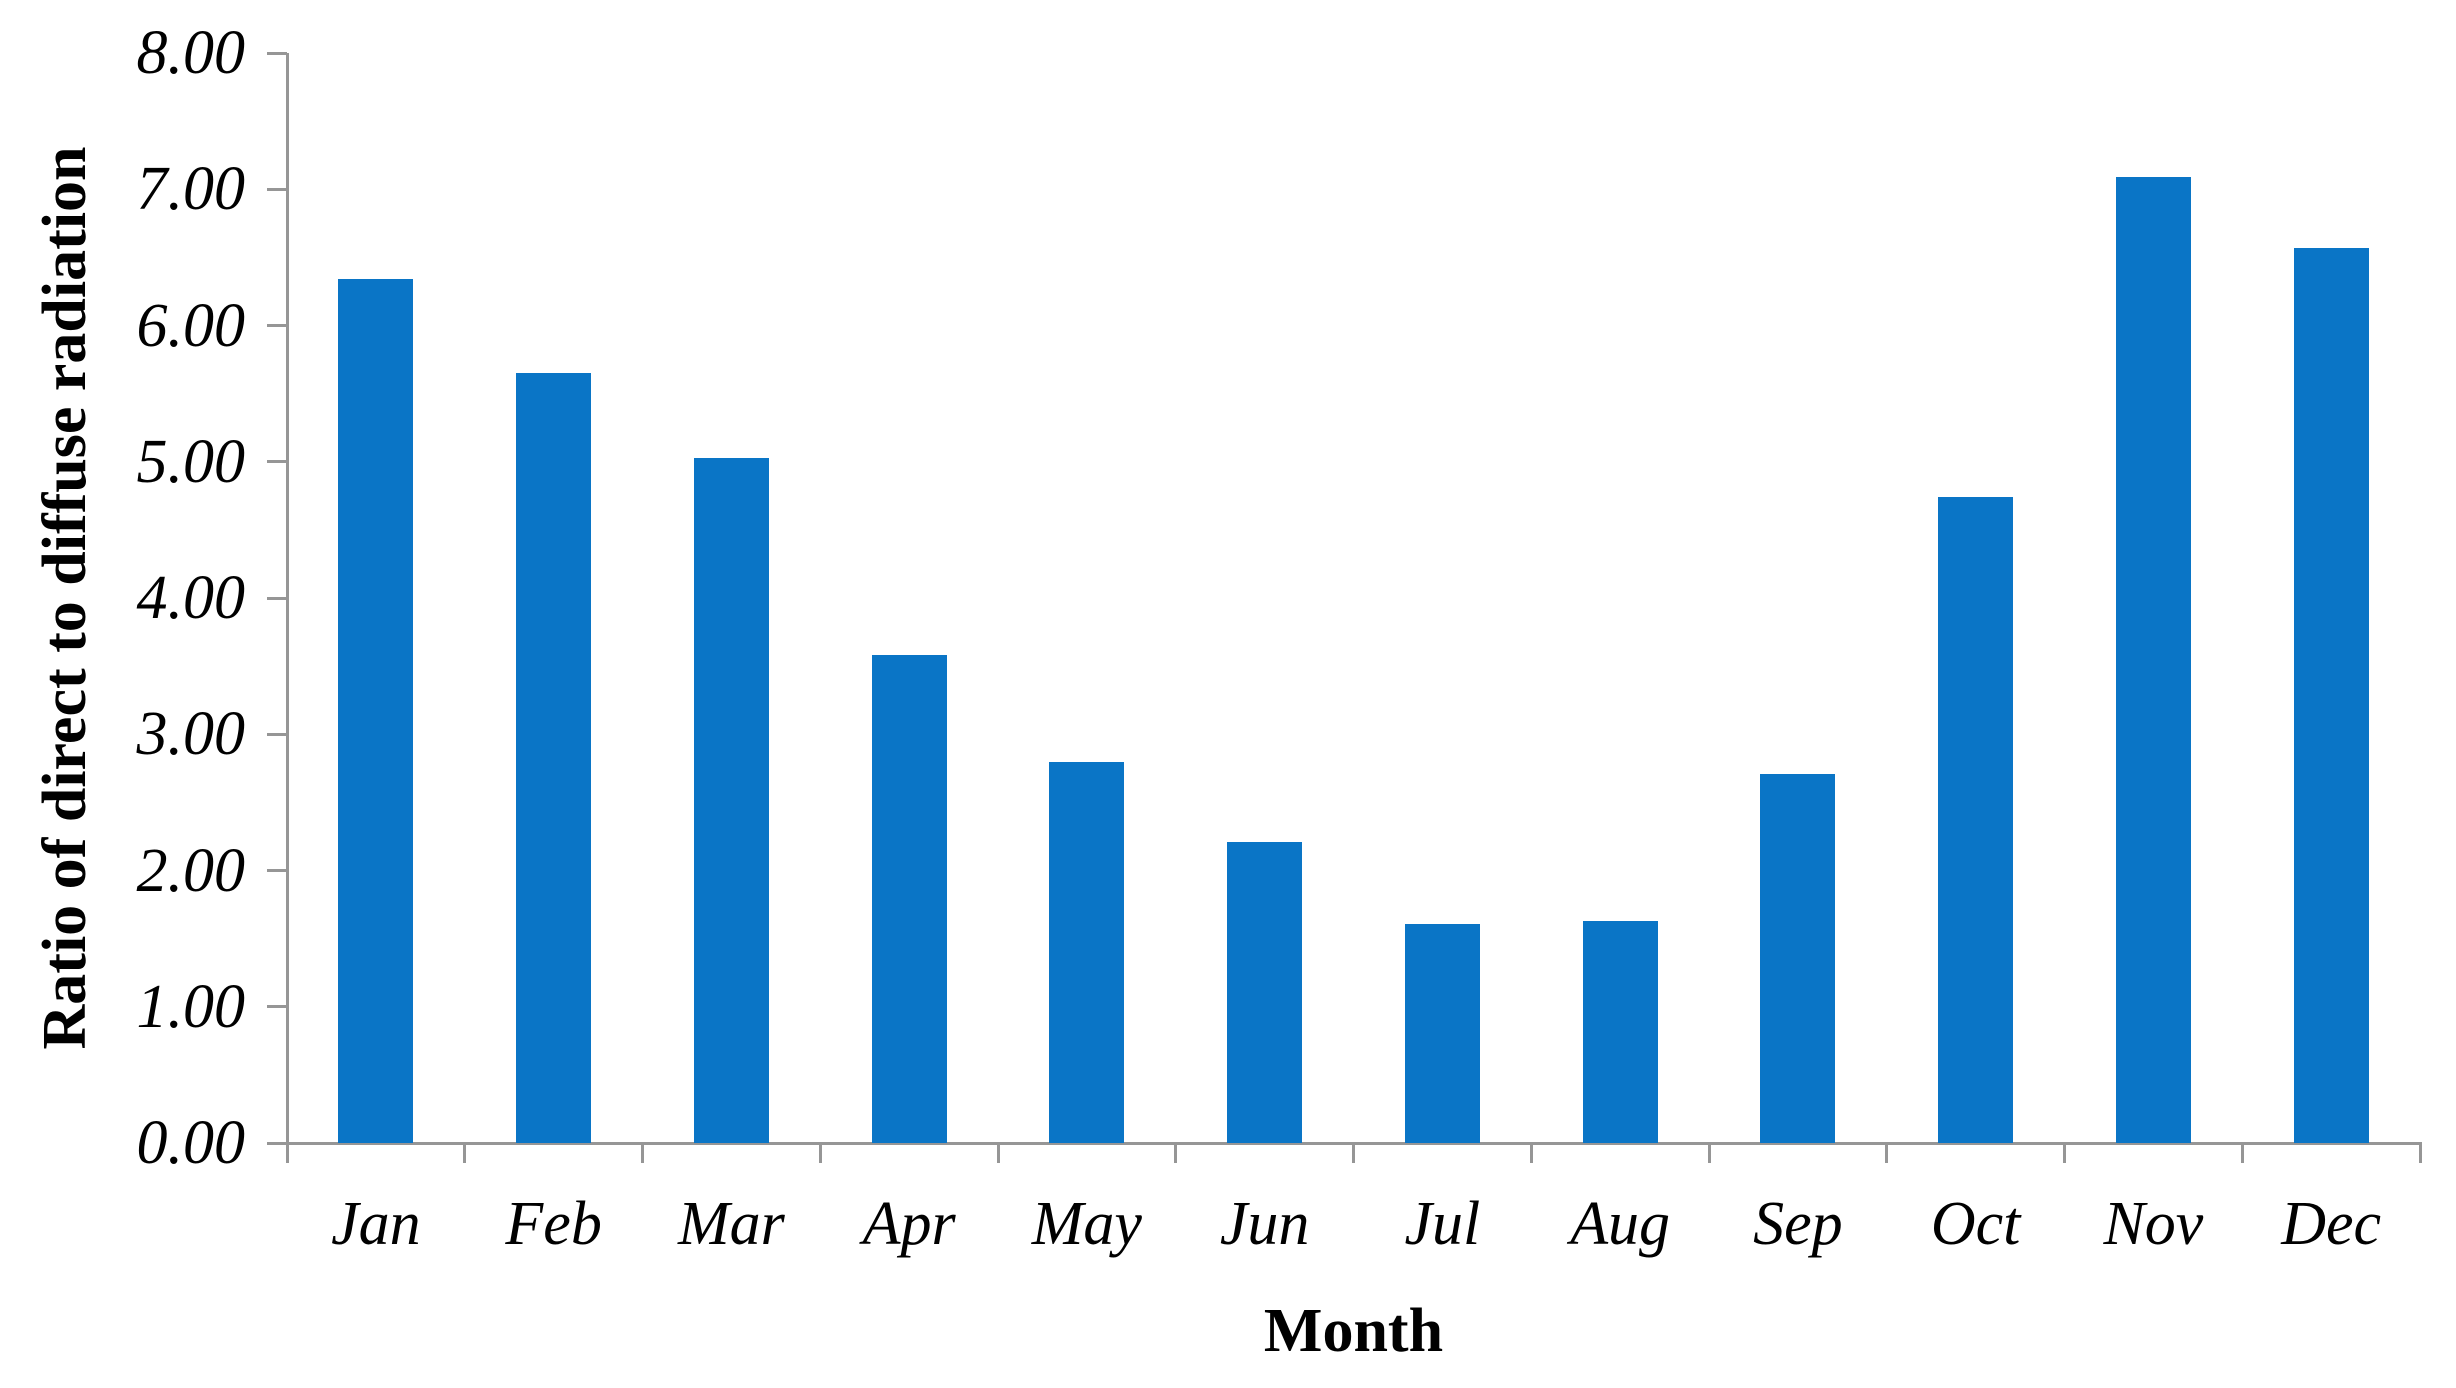  I want to click on y-tick-label: 7.00, so click(191, 189).